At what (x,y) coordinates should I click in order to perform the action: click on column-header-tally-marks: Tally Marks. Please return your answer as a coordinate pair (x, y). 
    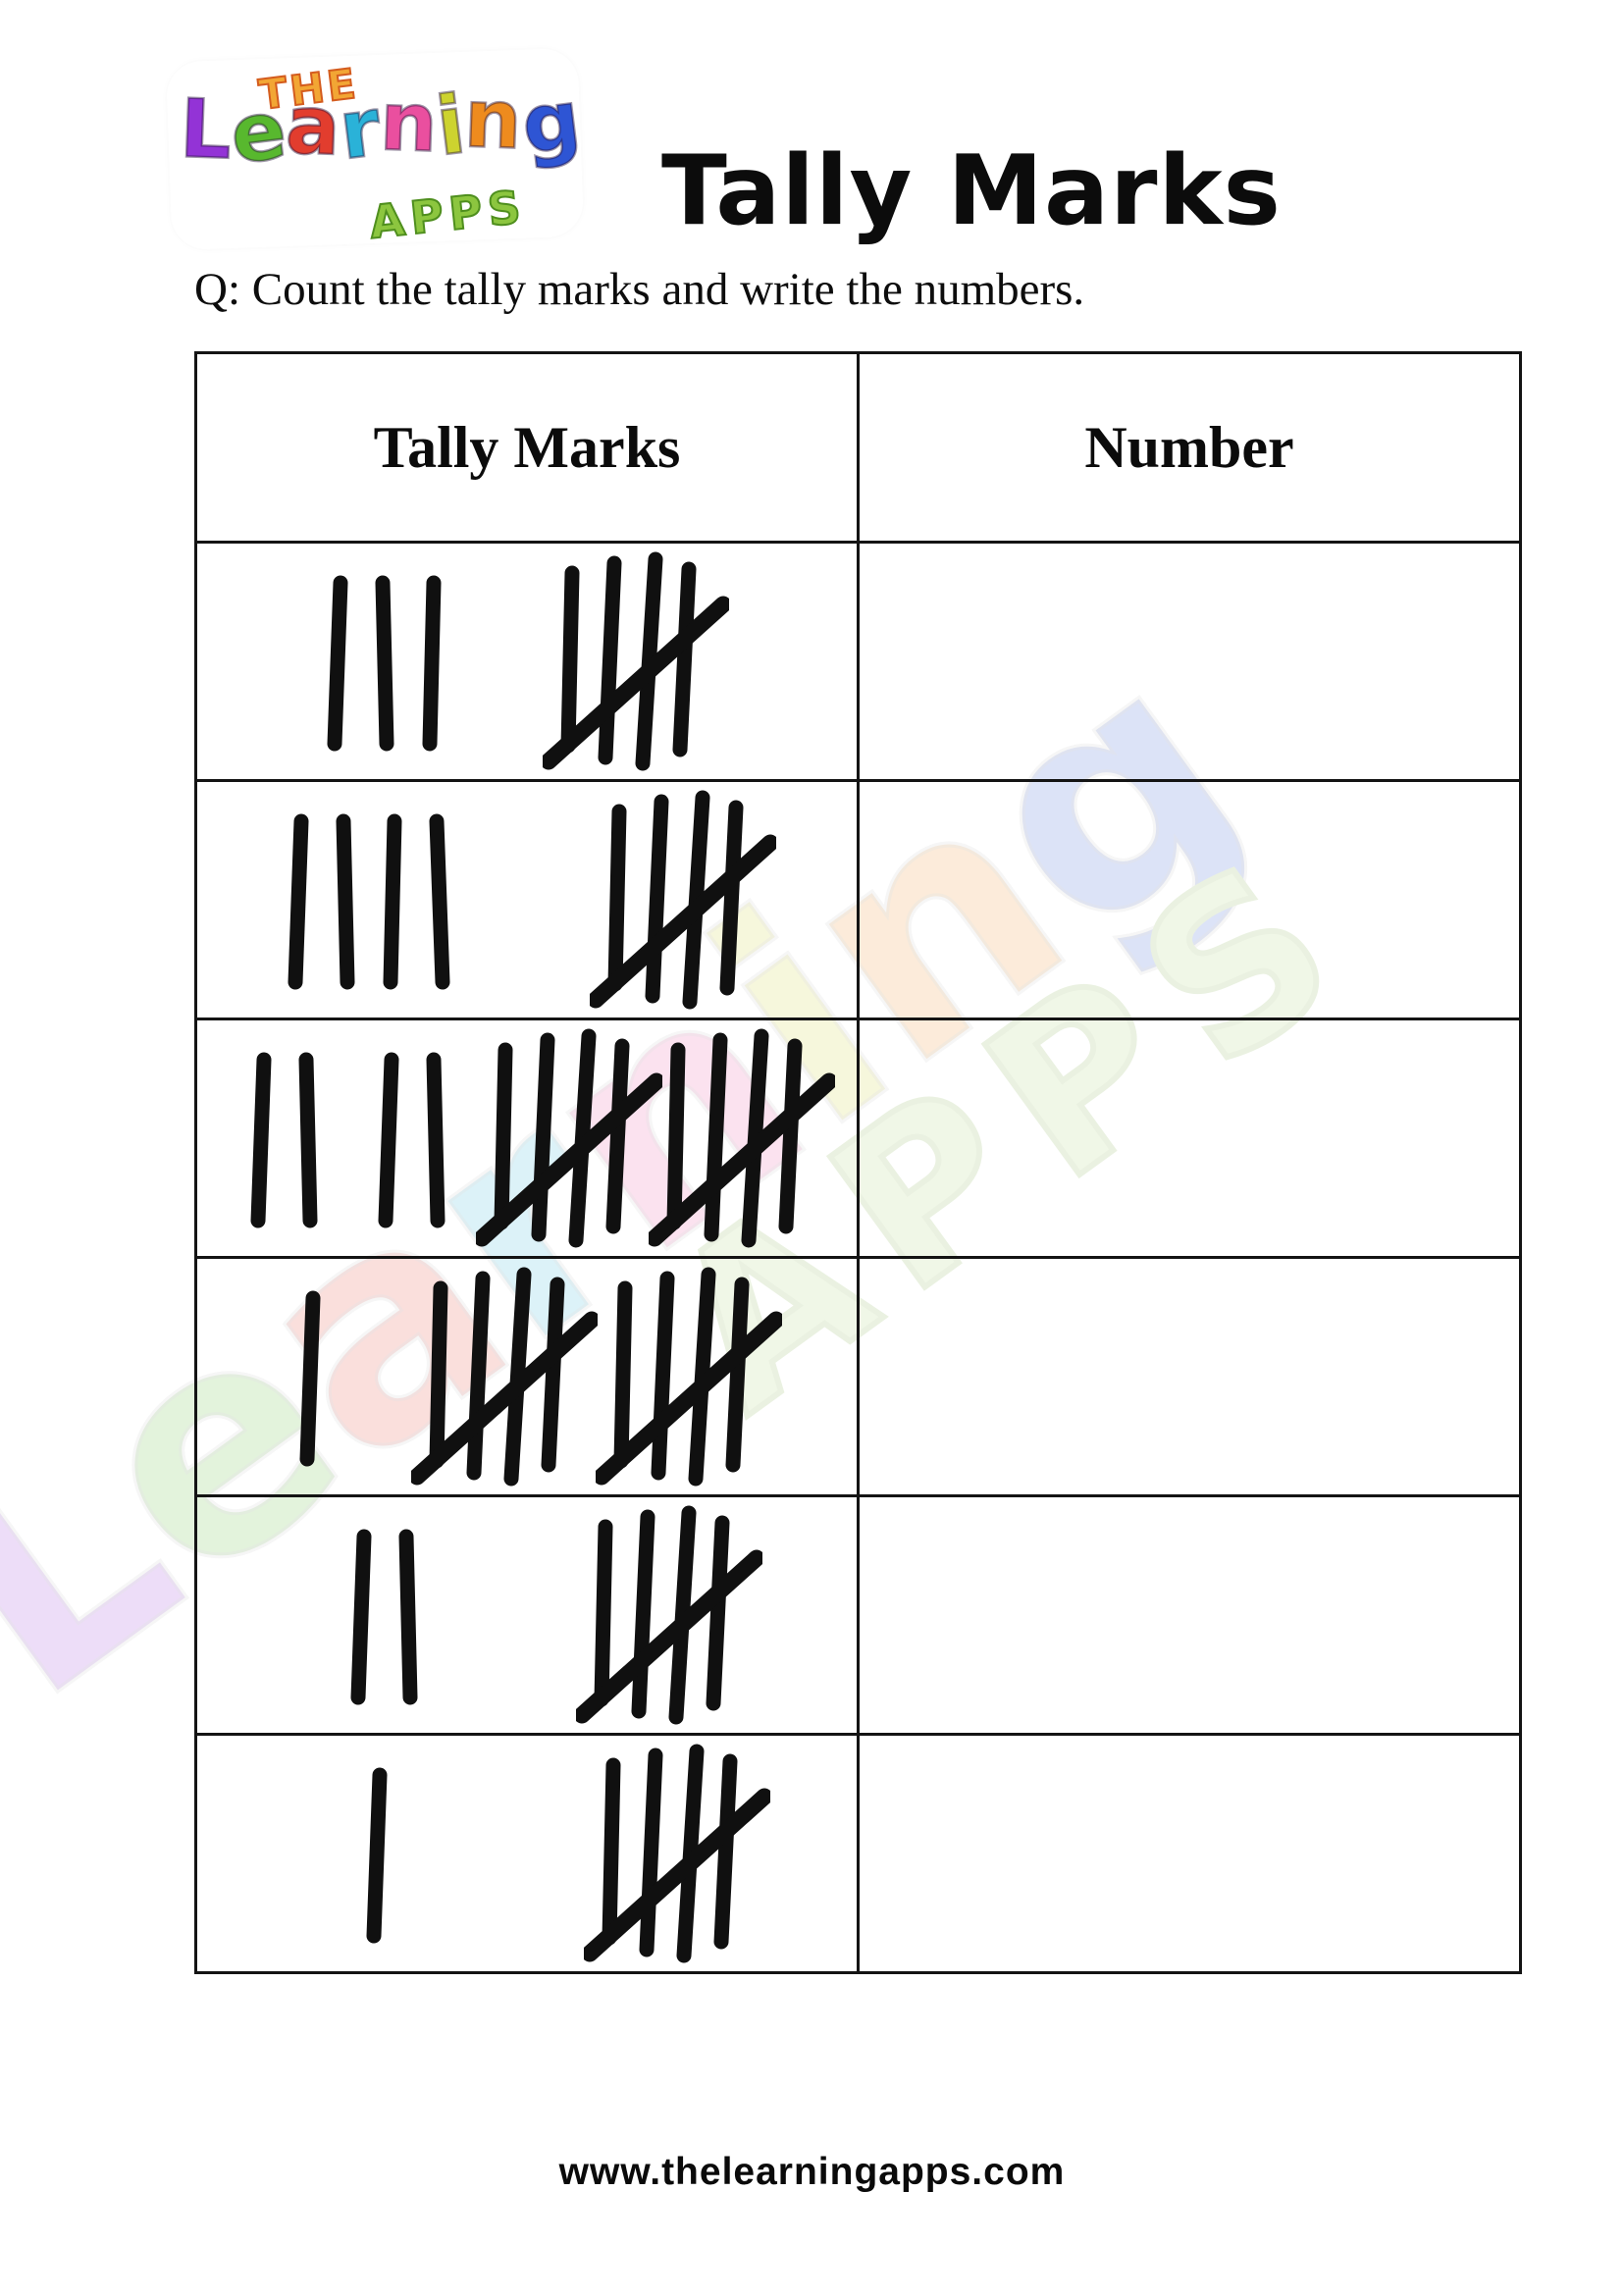
    Looking at the image, I should click on (527, 447).